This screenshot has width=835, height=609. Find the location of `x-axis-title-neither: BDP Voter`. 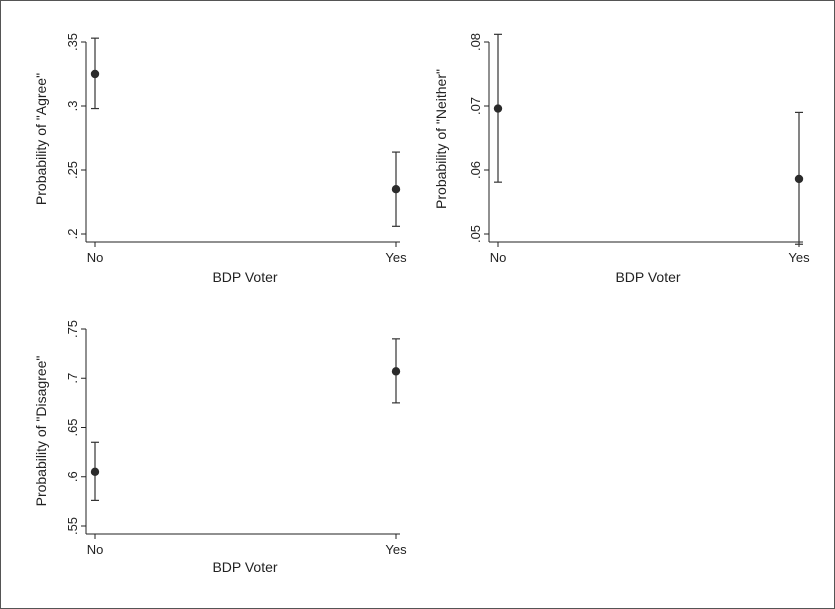

x-axis-title-neither: BDP Voter is located at coordinates (647, 277).